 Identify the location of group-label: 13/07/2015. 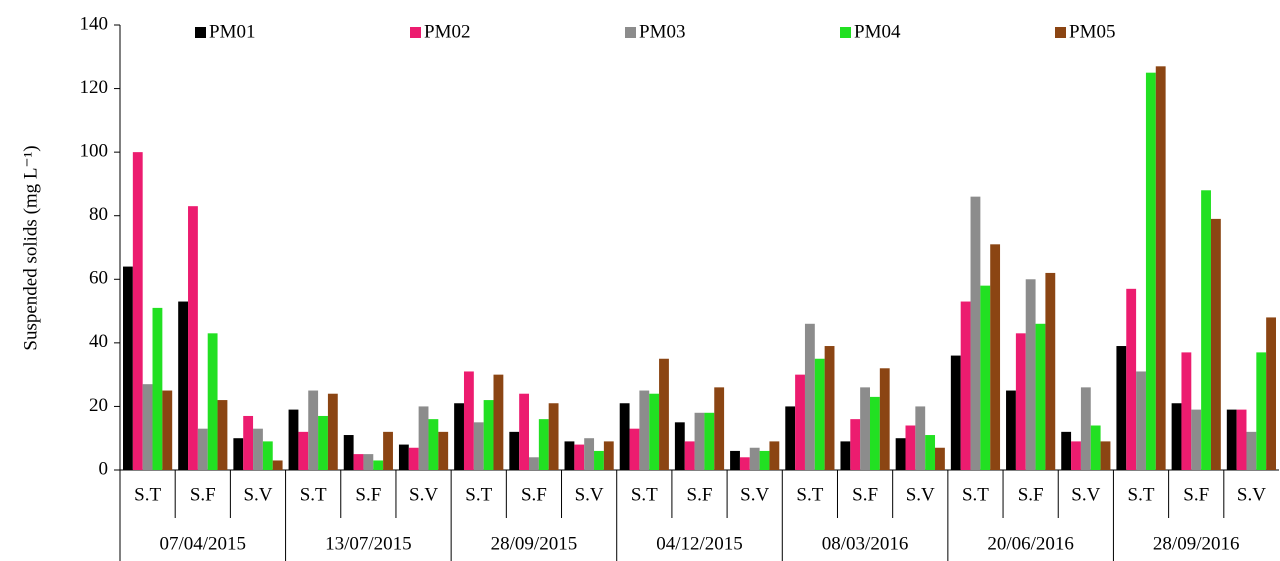
(368, 543).